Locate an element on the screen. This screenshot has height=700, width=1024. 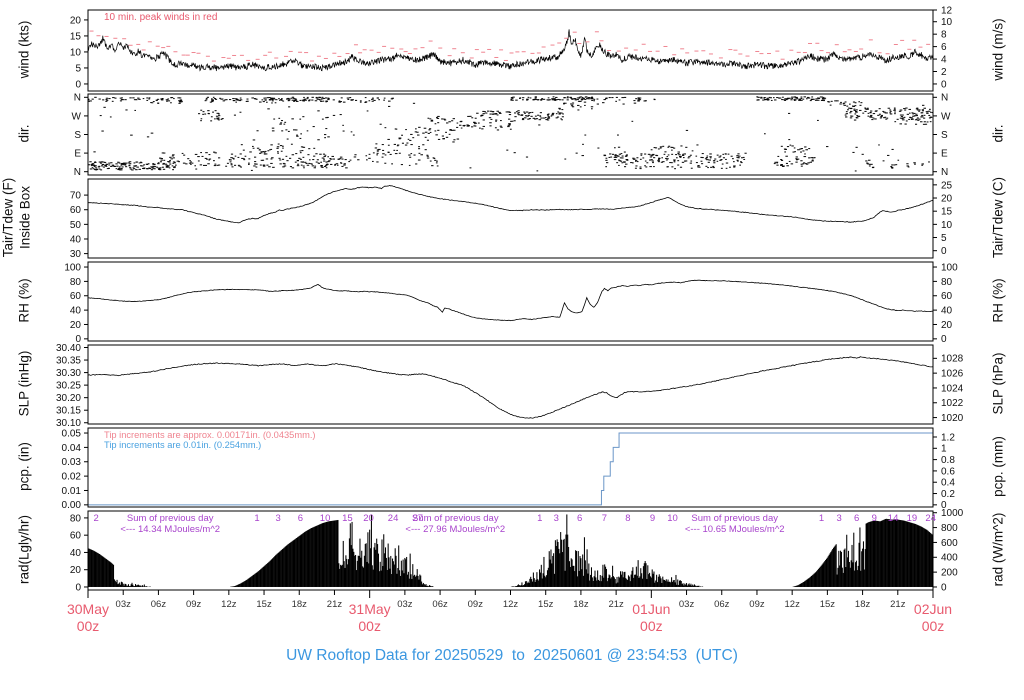
tick-label-temp-left: 50 is located at coordinates (76, 225).